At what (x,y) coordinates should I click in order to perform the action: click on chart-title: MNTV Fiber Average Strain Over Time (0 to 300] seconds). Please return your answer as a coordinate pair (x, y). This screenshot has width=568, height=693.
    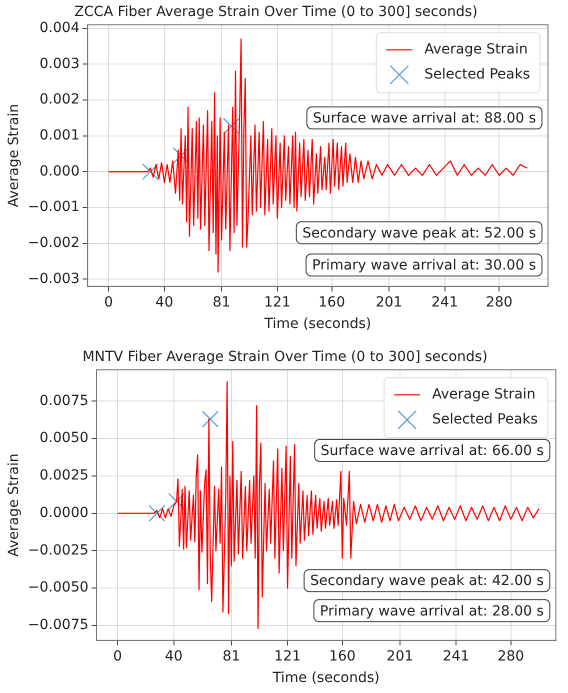
    Looking at the image, I should click on (285, 357).